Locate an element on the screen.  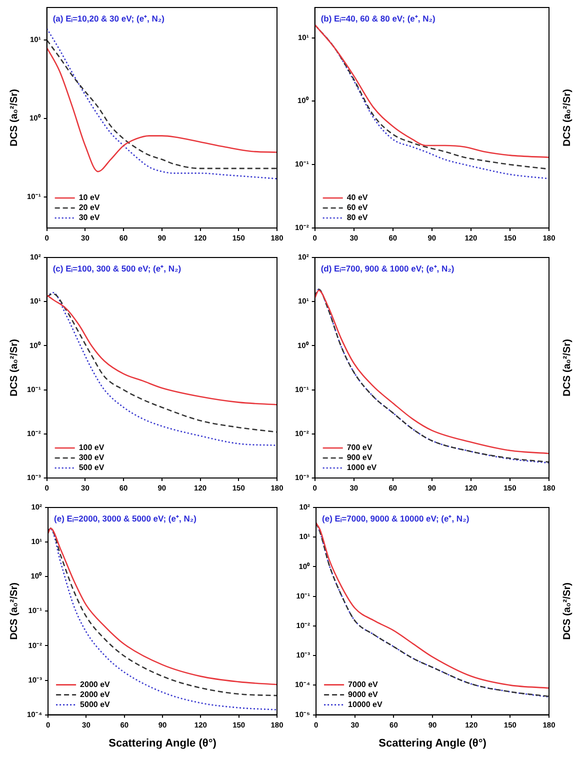
text: (d) Eᵢ=700, 900 & 1000 eV; (e⁺, N₂) is located at coordinates (387, 269).